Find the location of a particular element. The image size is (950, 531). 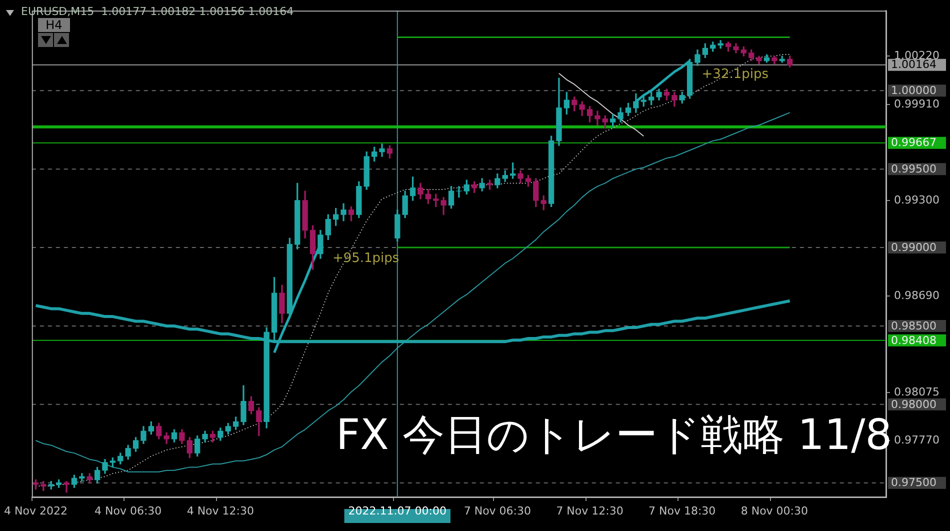

y-tick-label: 0.99300 is located at coordinates (917, 199).